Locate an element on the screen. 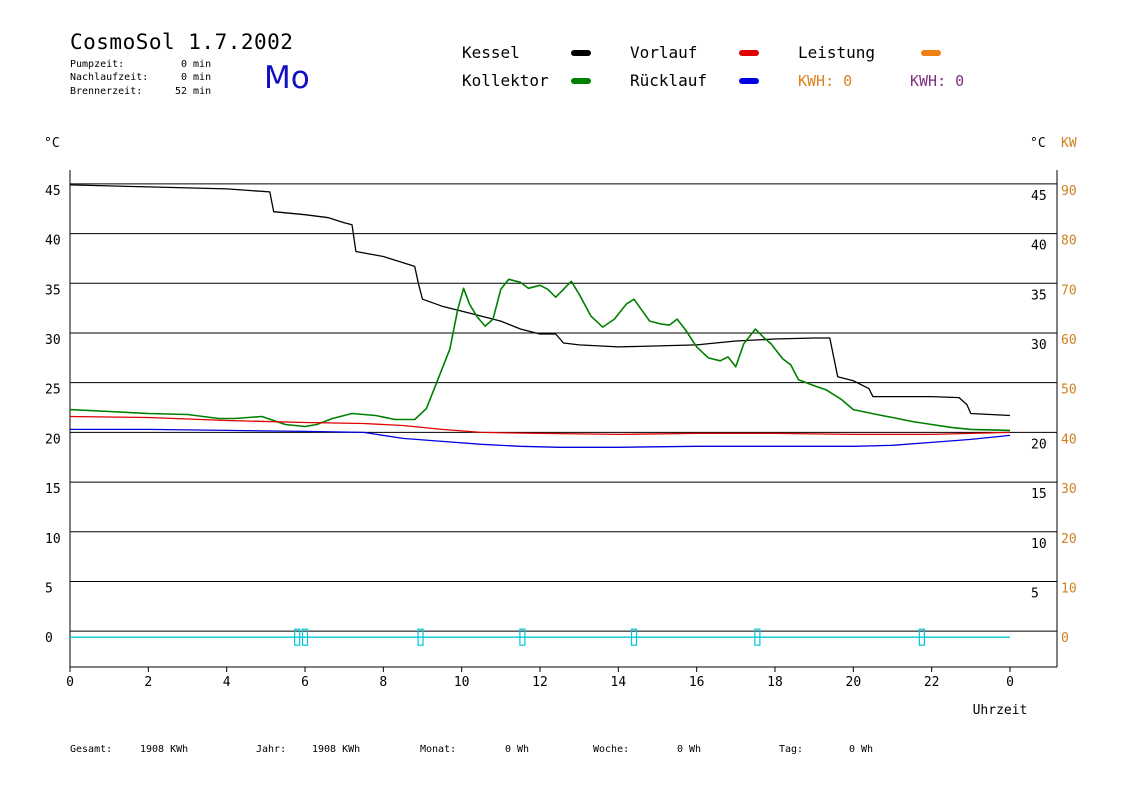 This screenshot has width=1148, height=812. legend-ruecklauf-swatch is located at coordinates (749, 81).